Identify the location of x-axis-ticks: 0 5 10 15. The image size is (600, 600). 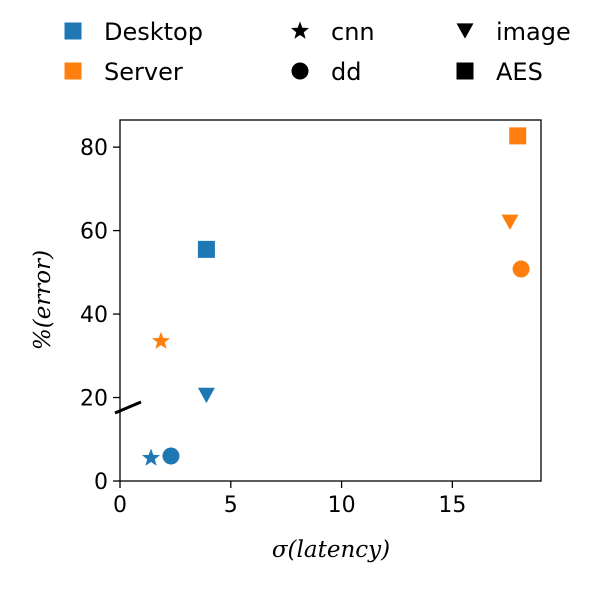
(289, 499).